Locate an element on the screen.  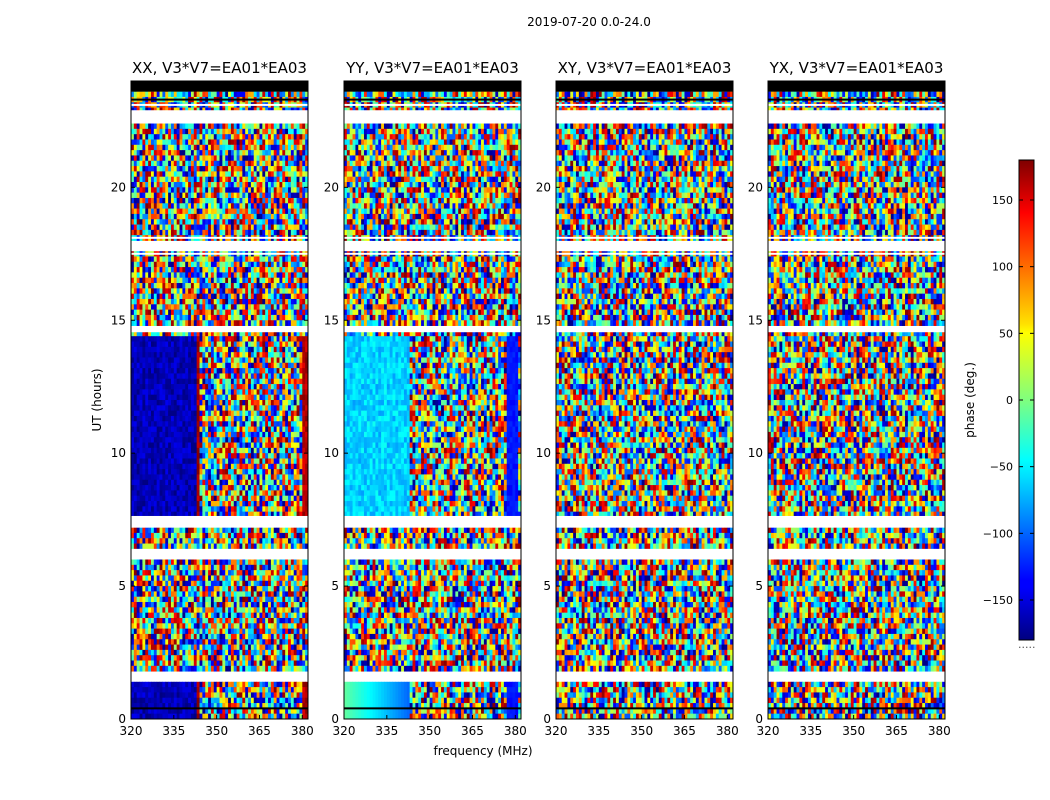
panel-title: XY, V3*V7=EA01*EA03 is located at coordinates (645, 68).